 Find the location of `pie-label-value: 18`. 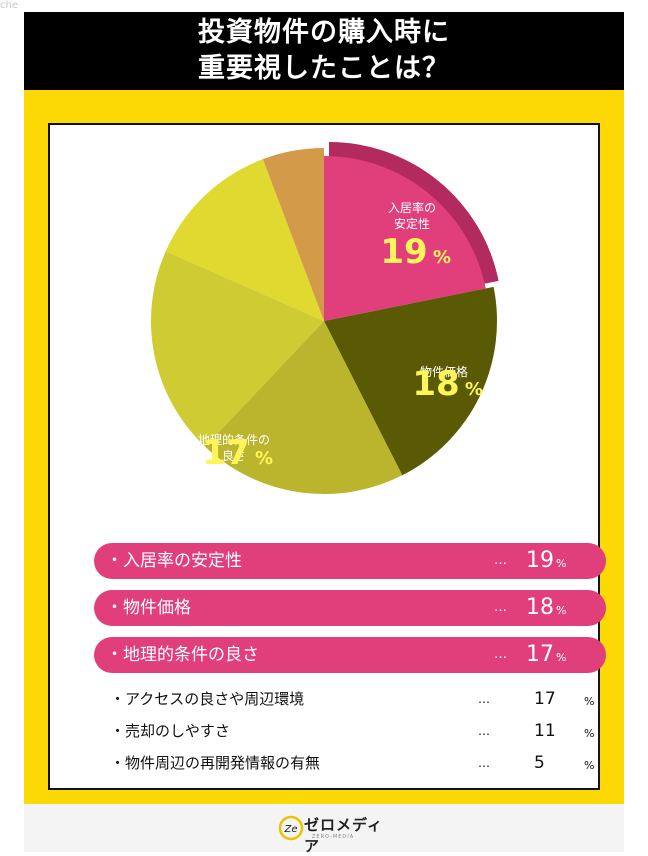

pie-label-value: 18 is located at coordinates (435, 384).